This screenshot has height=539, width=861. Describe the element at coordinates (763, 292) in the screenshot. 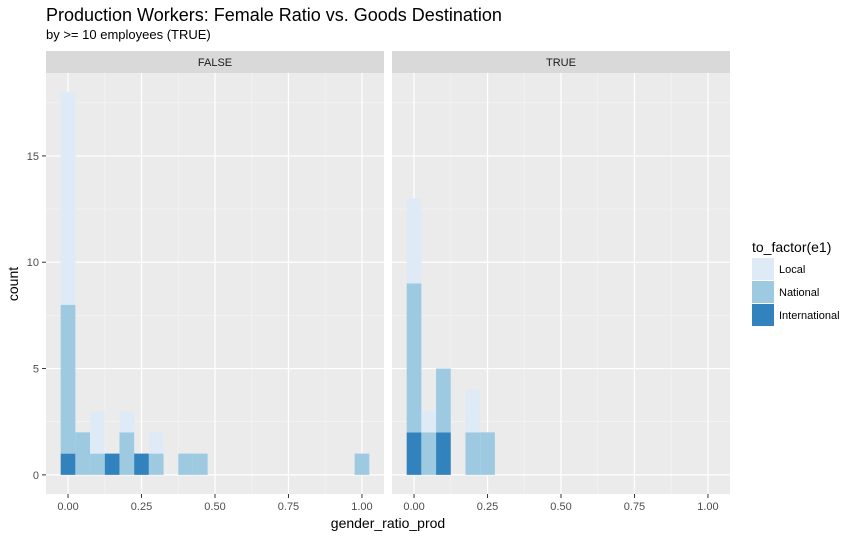

I see `legend-key-national` at that location.